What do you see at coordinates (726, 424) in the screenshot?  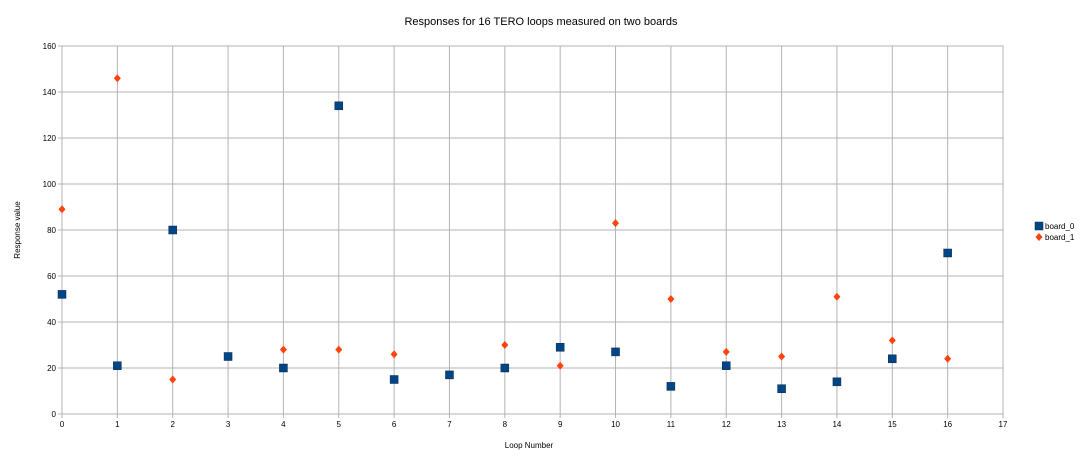 I see `x-tick-label: 12` at bounding box center [726, 424].